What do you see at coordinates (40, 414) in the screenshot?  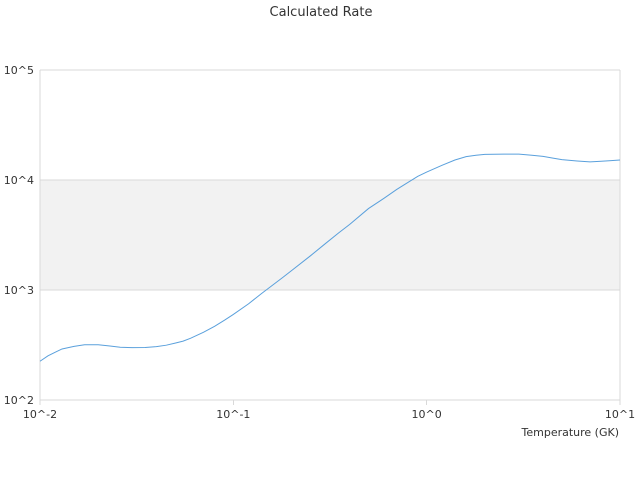 I see `x-tick-label: 10^-2` at bounding box center [40, 414].